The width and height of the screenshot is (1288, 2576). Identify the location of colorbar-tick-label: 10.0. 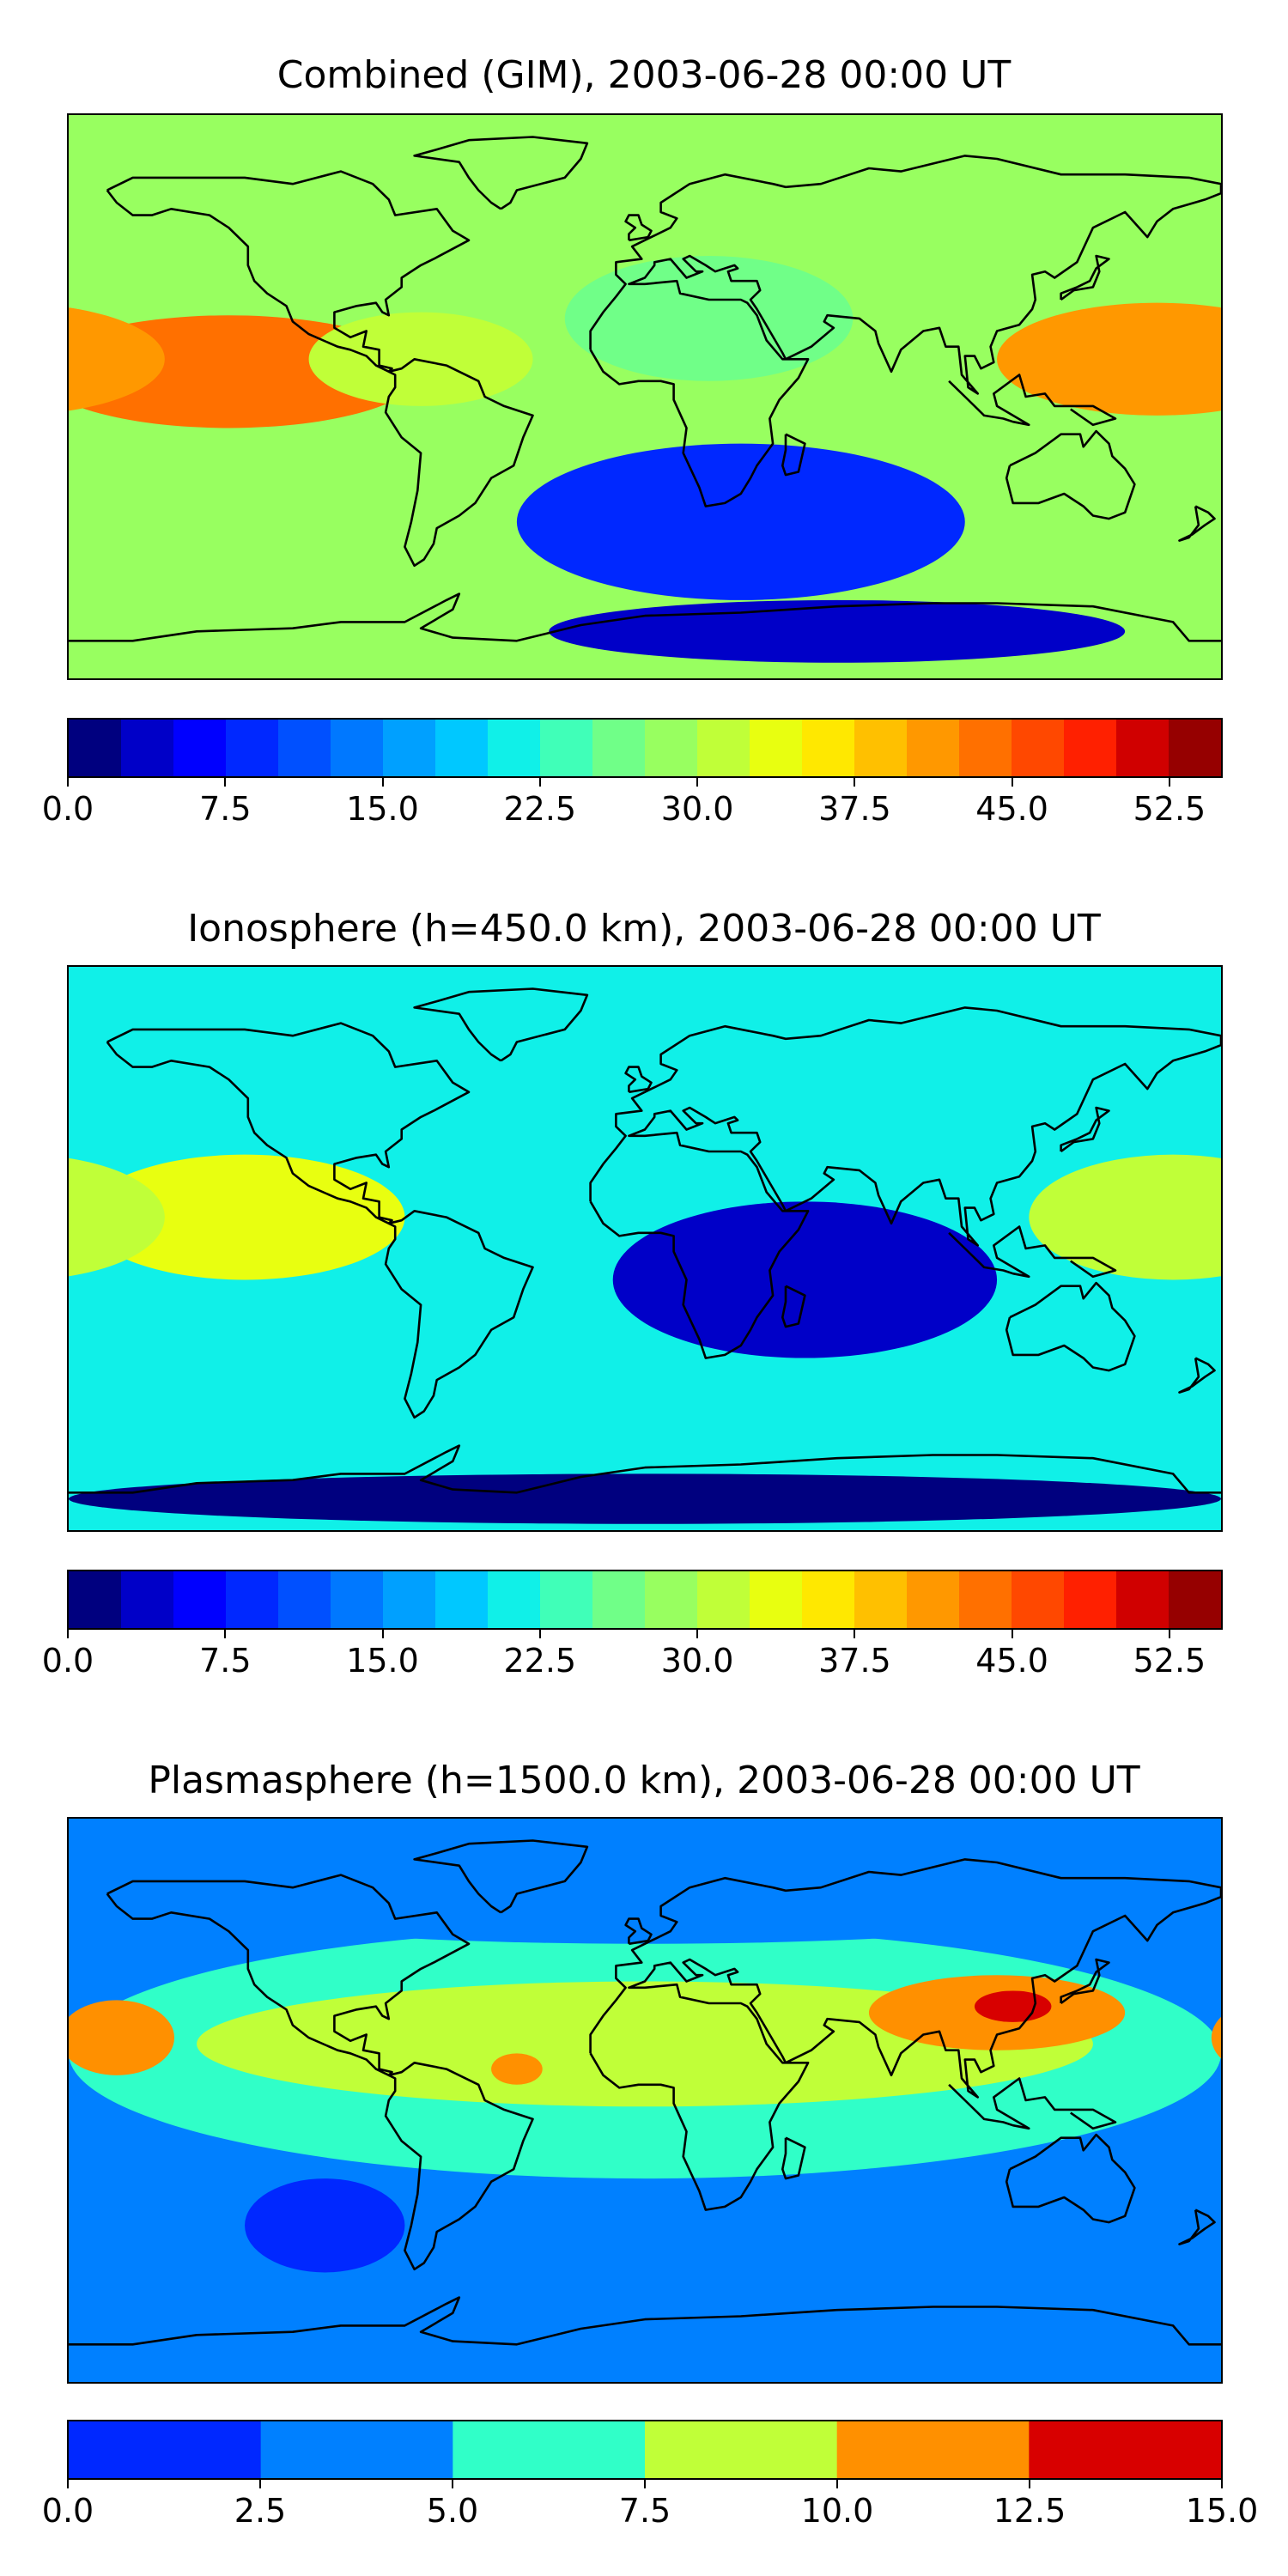
(837, 2511).